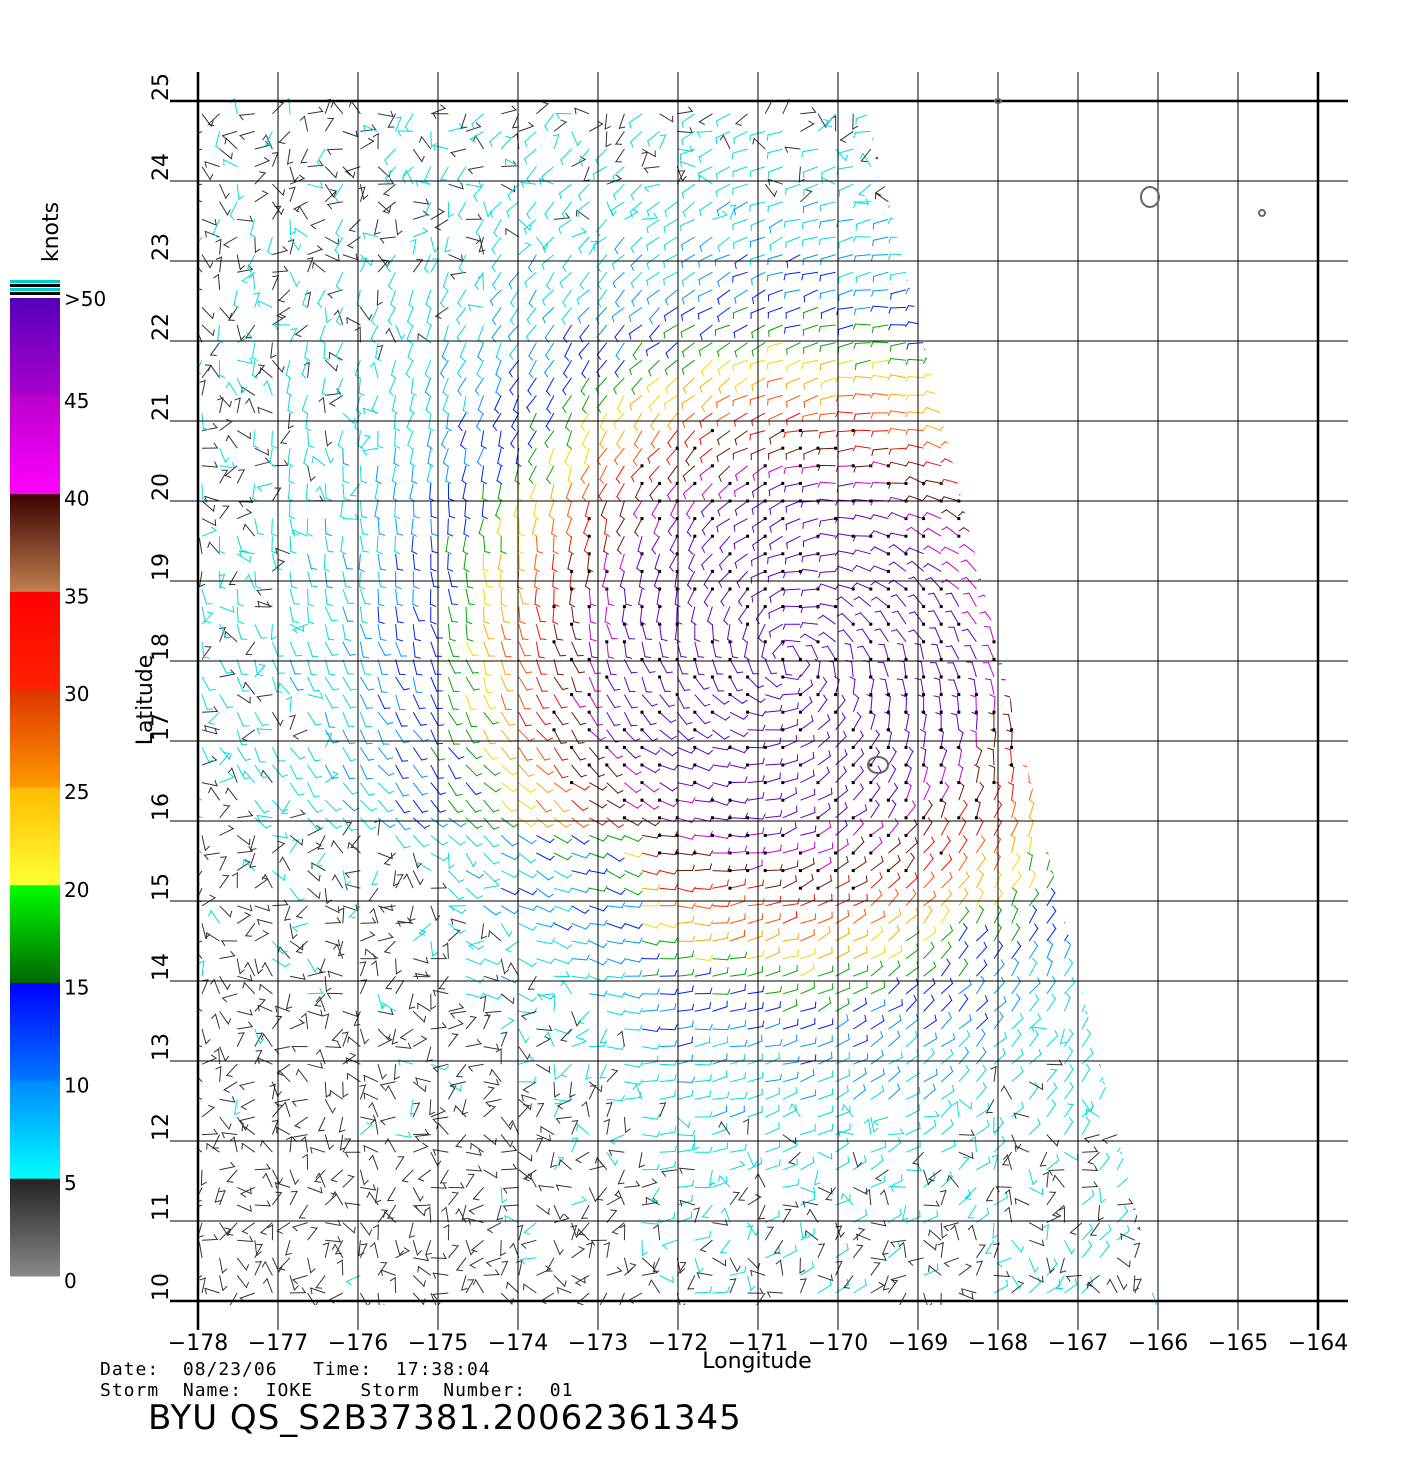  What do you see at coordinates (35, 1031) in the screenshot?
I see `colorbar-band` at bounding box center [35, 1031].